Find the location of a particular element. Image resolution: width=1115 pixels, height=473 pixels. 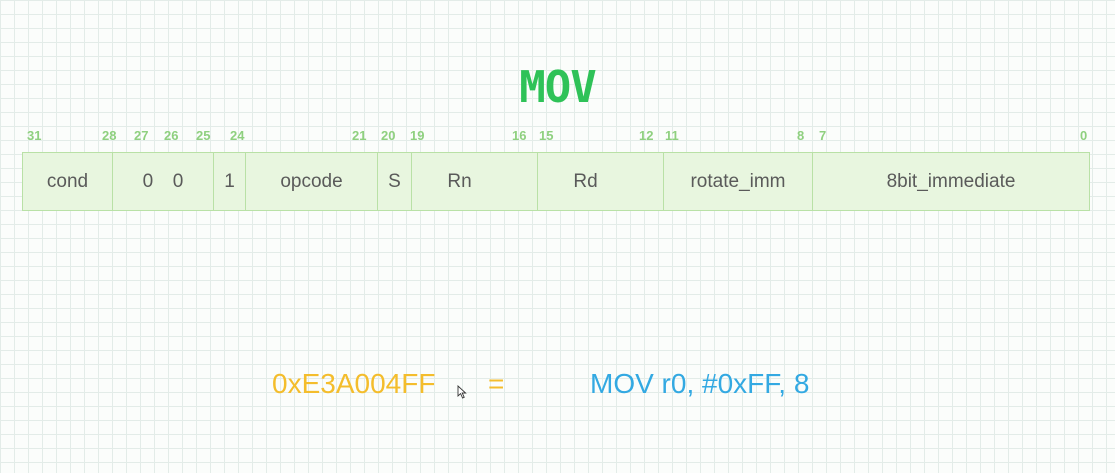

bit-number: 28 is located at coordinates (109, 135).